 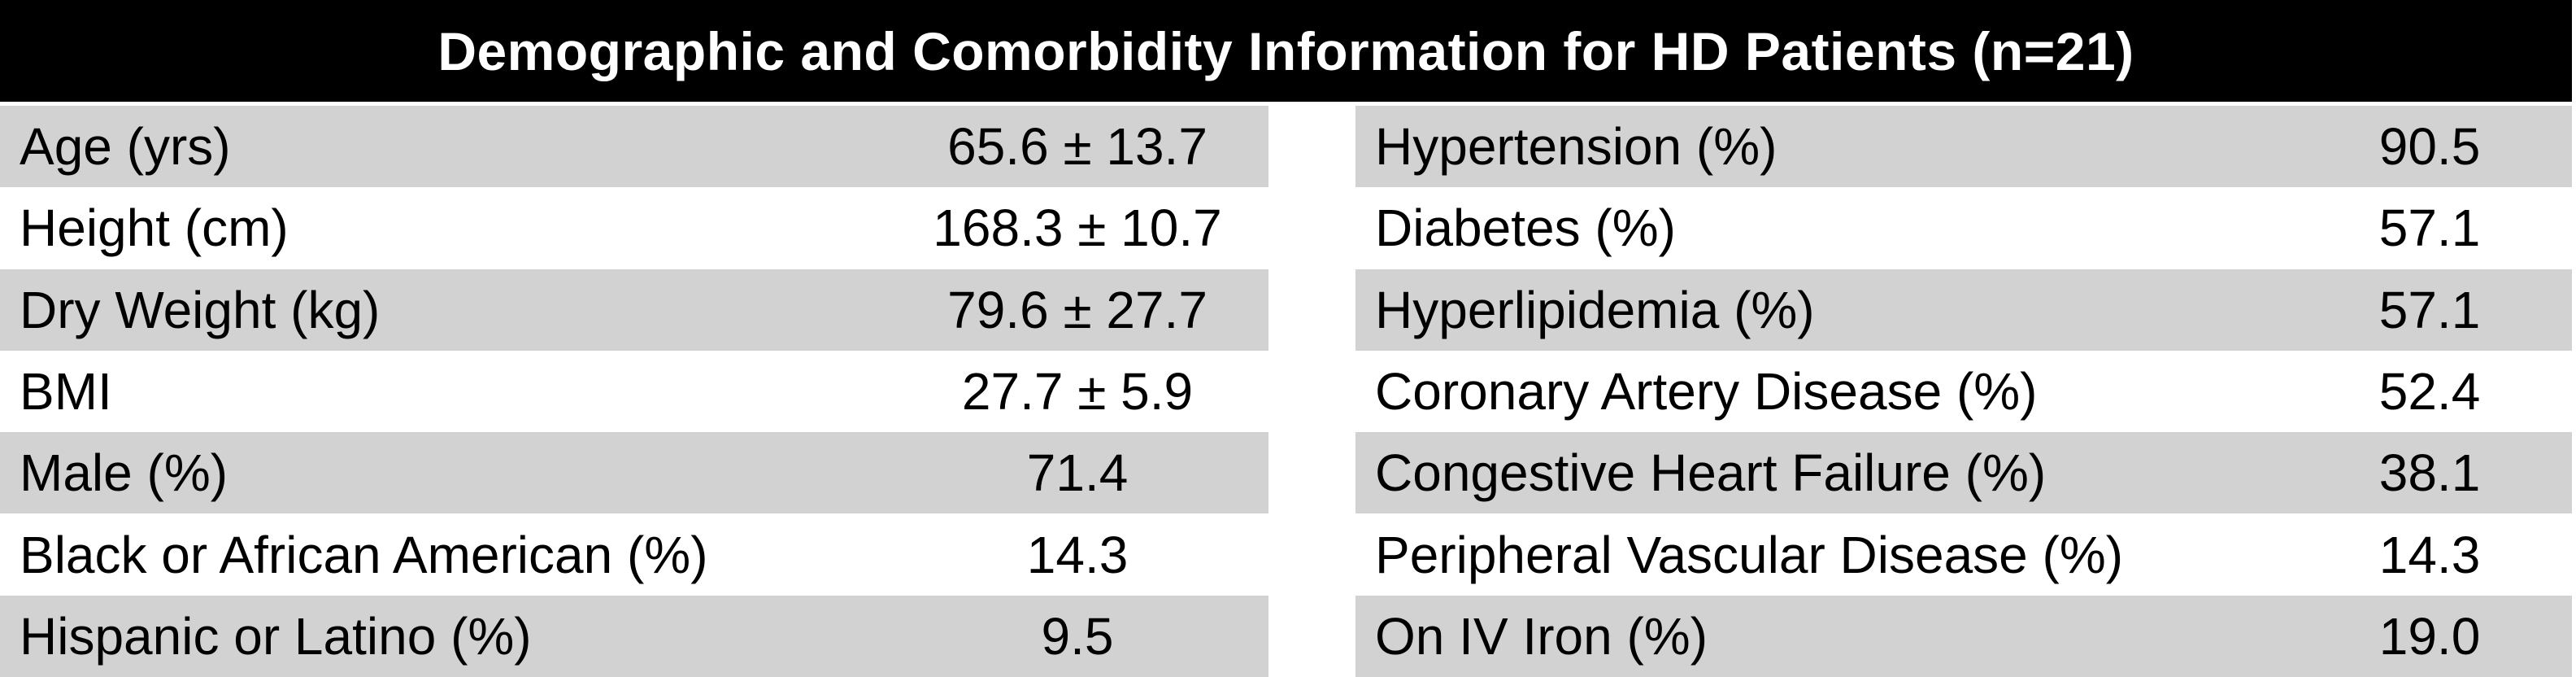 I want to click on table-row: Coronary Artery Disease (%) 52.4, so click(x=1964, y=392).